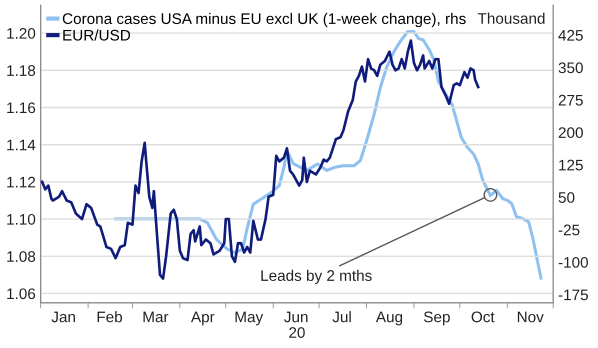  What do you see at coordinates (531, 317) in the screenshot?
I see `x-tick-label: Nov` at bounding box center [531, 317].